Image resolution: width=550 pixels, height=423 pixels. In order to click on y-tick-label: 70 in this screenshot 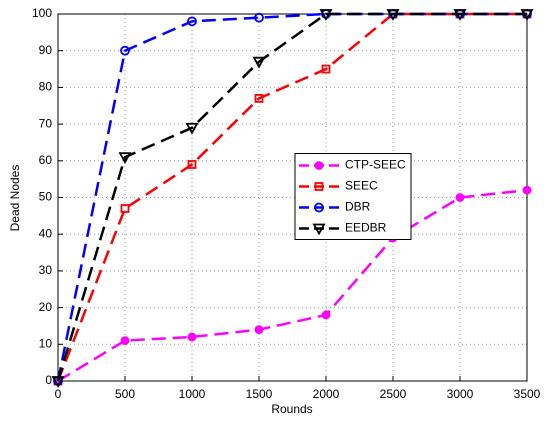, I will do `click(46, 123)`.